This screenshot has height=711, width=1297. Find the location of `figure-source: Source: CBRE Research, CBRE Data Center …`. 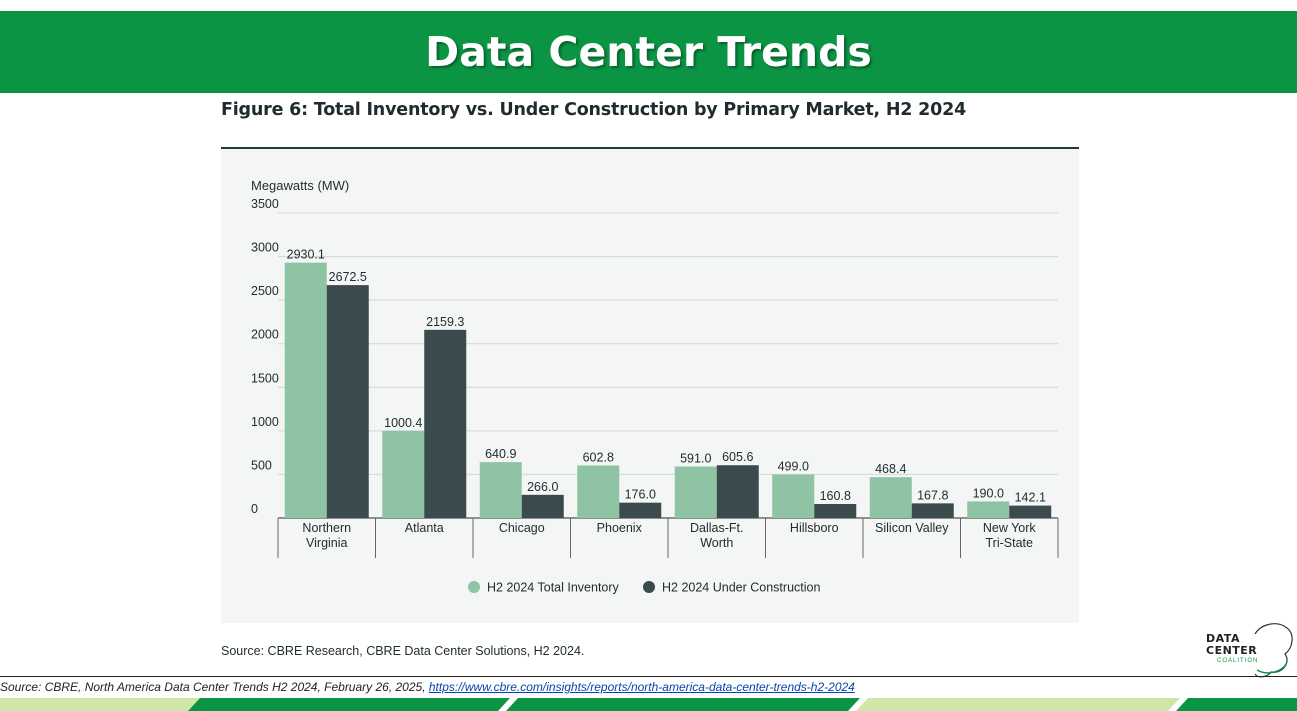

figure-source: Source: CBRE Research, CBRE Data Center … is located at coordinates (403, 651).